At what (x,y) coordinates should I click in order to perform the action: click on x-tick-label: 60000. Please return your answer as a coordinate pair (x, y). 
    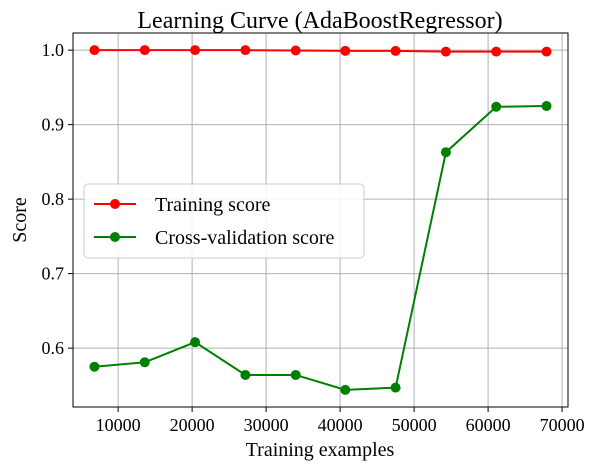
    Looking at the image, I should click on (488, 425).